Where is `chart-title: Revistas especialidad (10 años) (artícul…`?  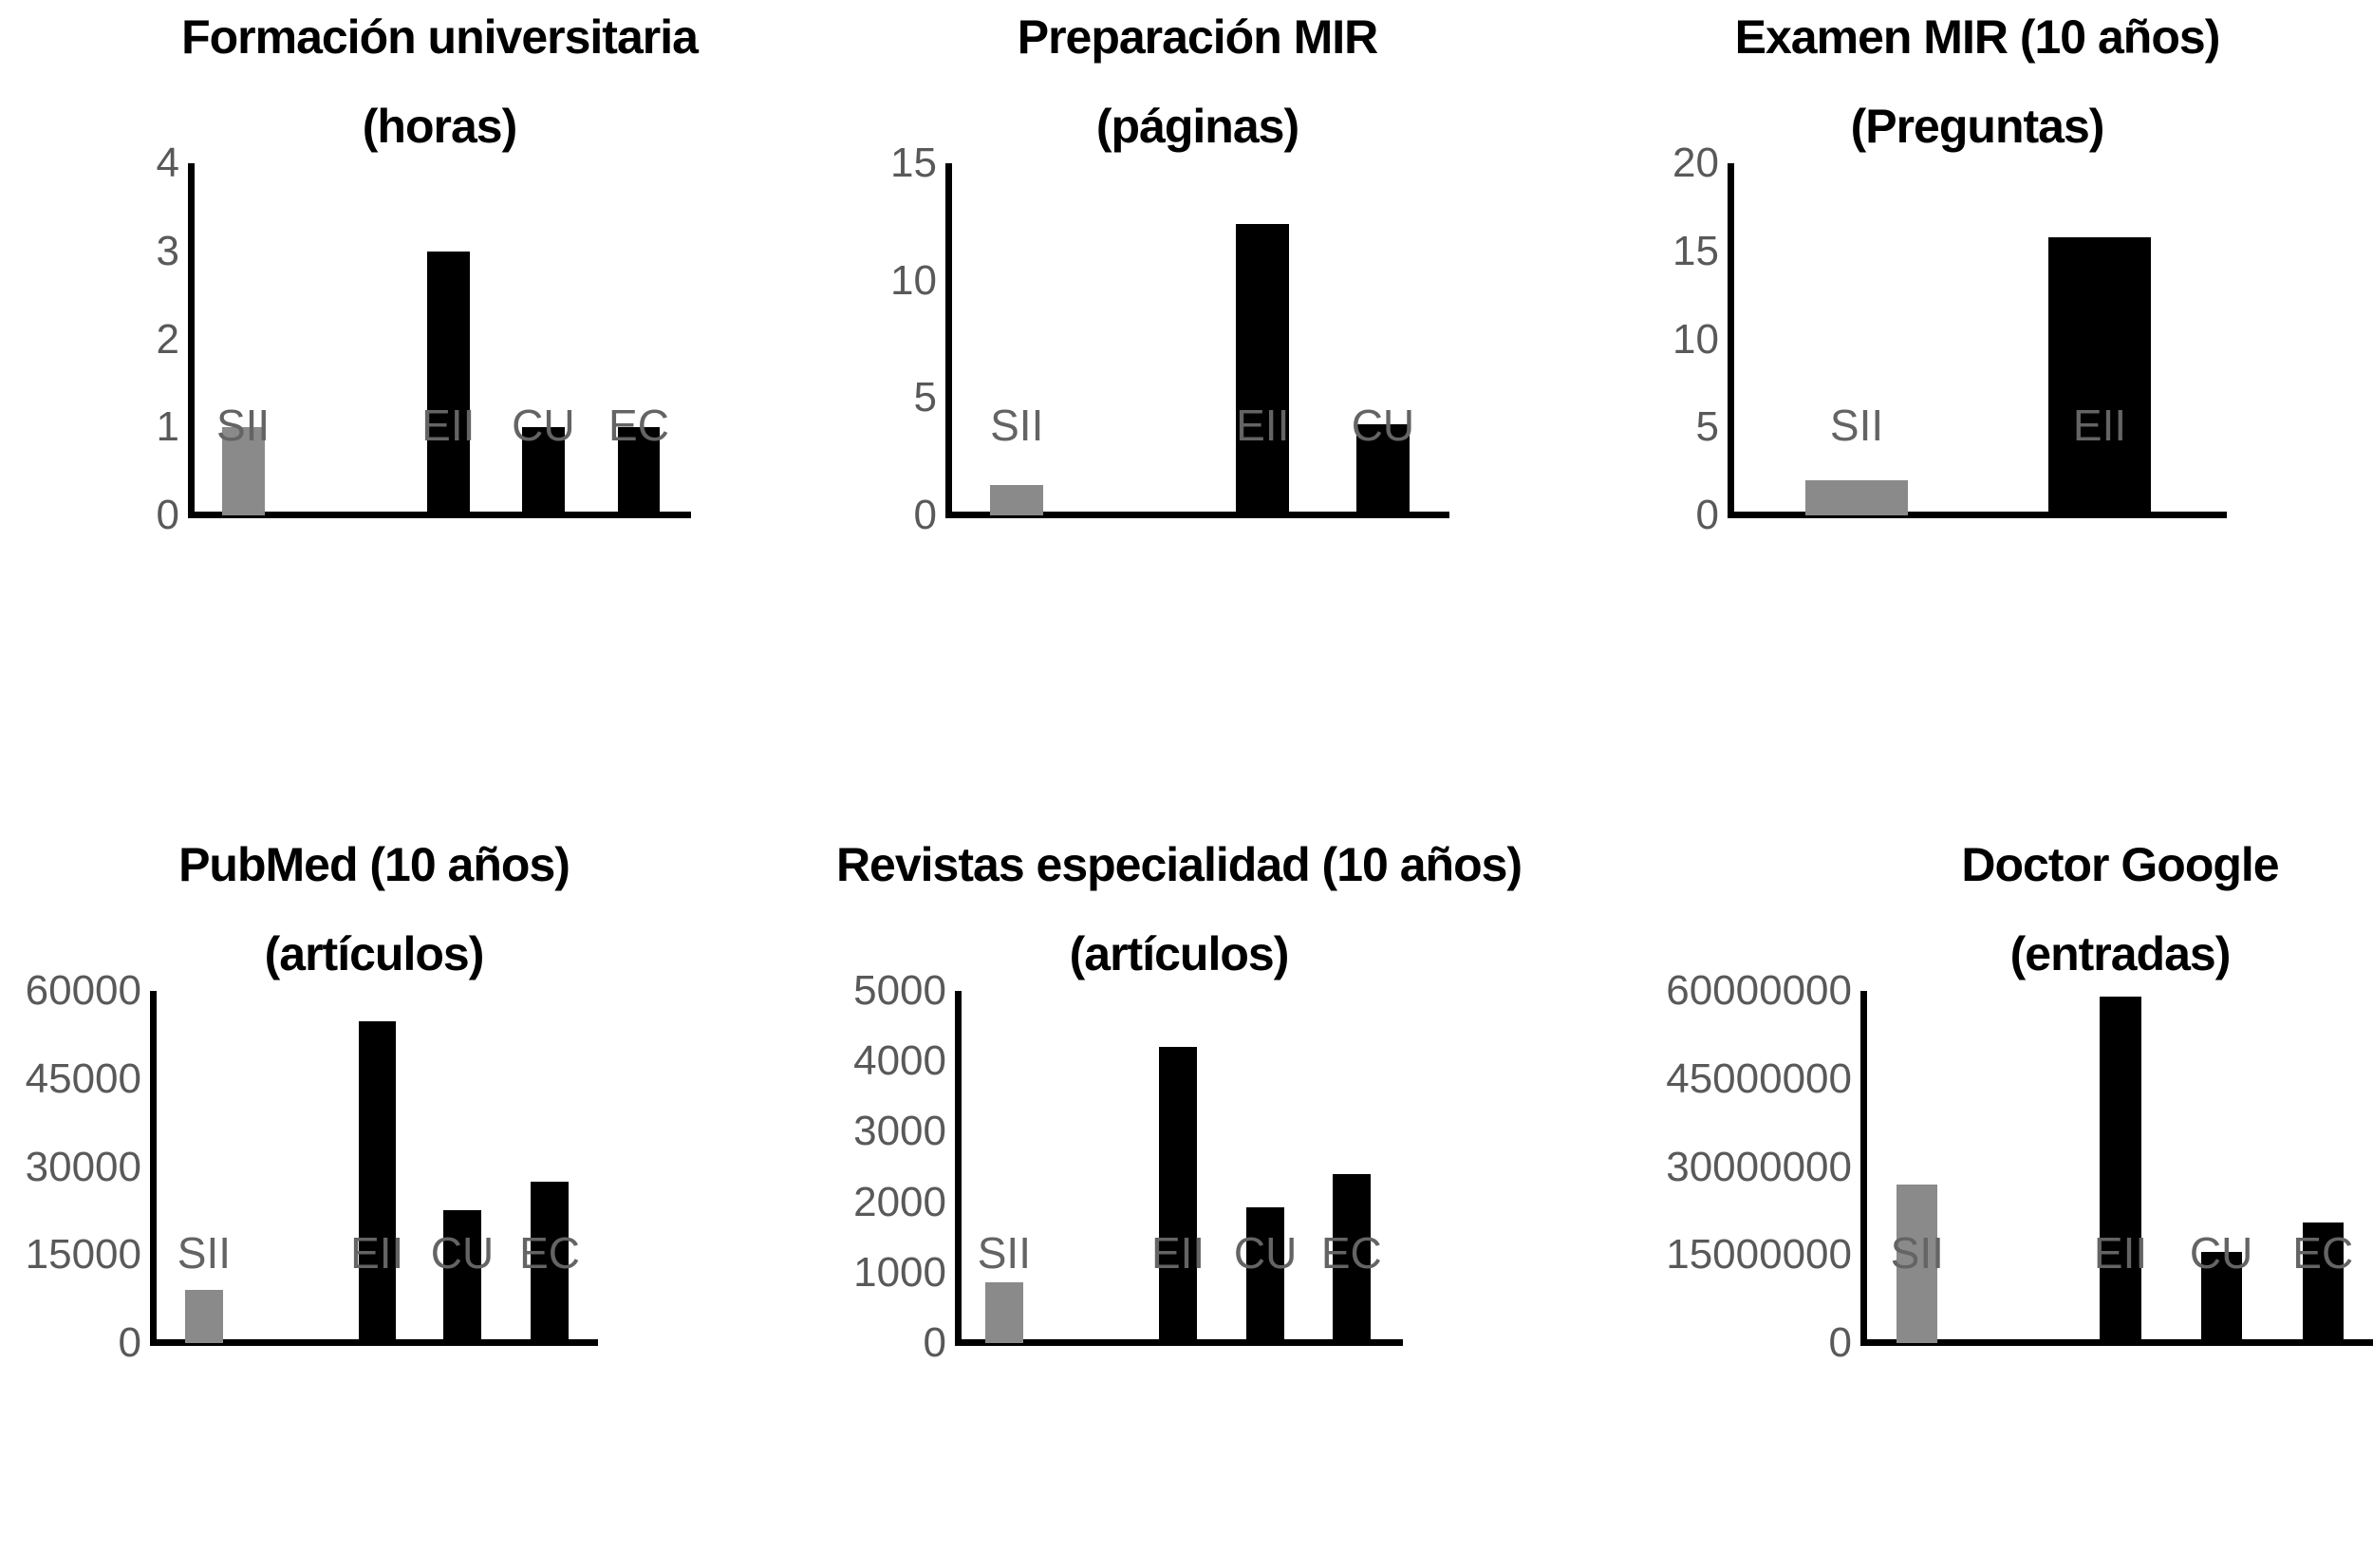
chart-title: Revistas especialidad (10 años) (artícul… is located at coordinates (1179, 910).